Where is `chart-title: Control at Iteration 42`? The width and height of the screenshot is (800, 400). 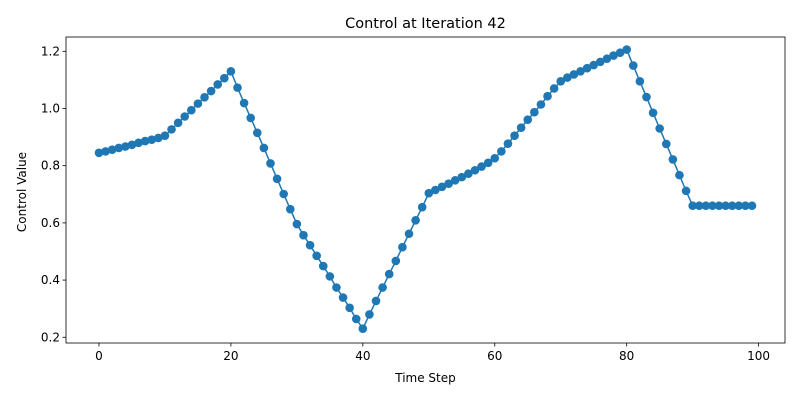 chart-title: Control at Iteration 42 is located at coordinates (425, 24).